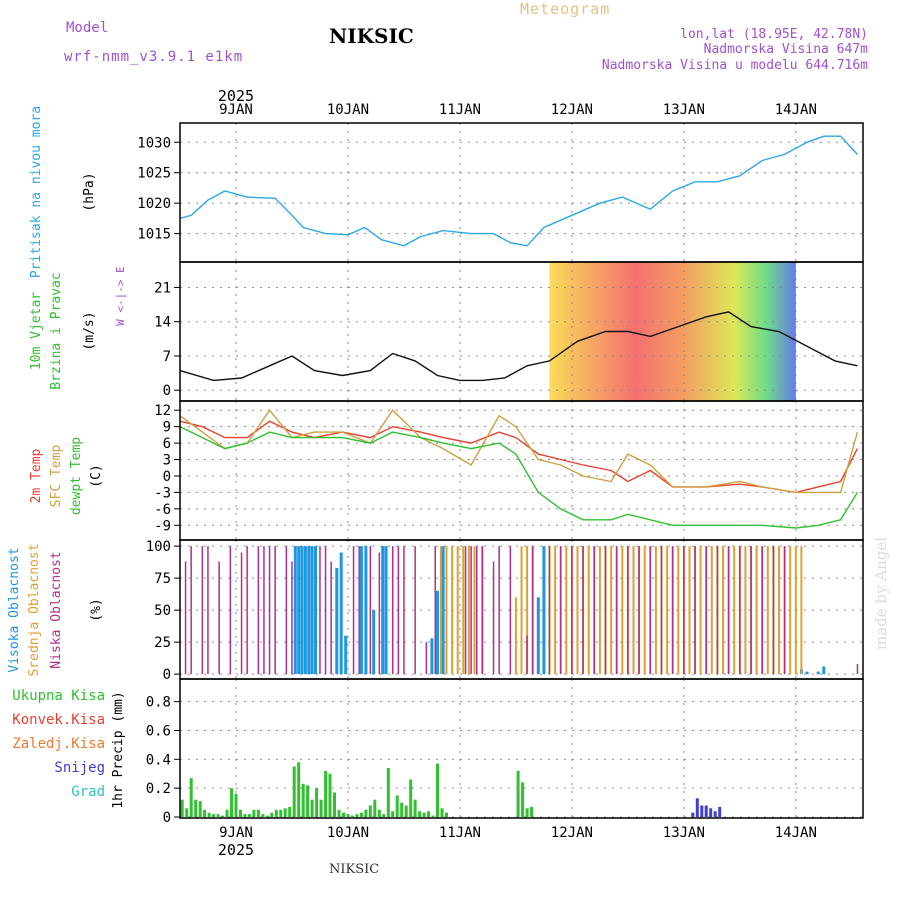 The width and height of the screenshot is (900, 900). Describe the element at coordinates (236, 110) in the screenshot. I see `day-label-top: 9JAN` at that location.